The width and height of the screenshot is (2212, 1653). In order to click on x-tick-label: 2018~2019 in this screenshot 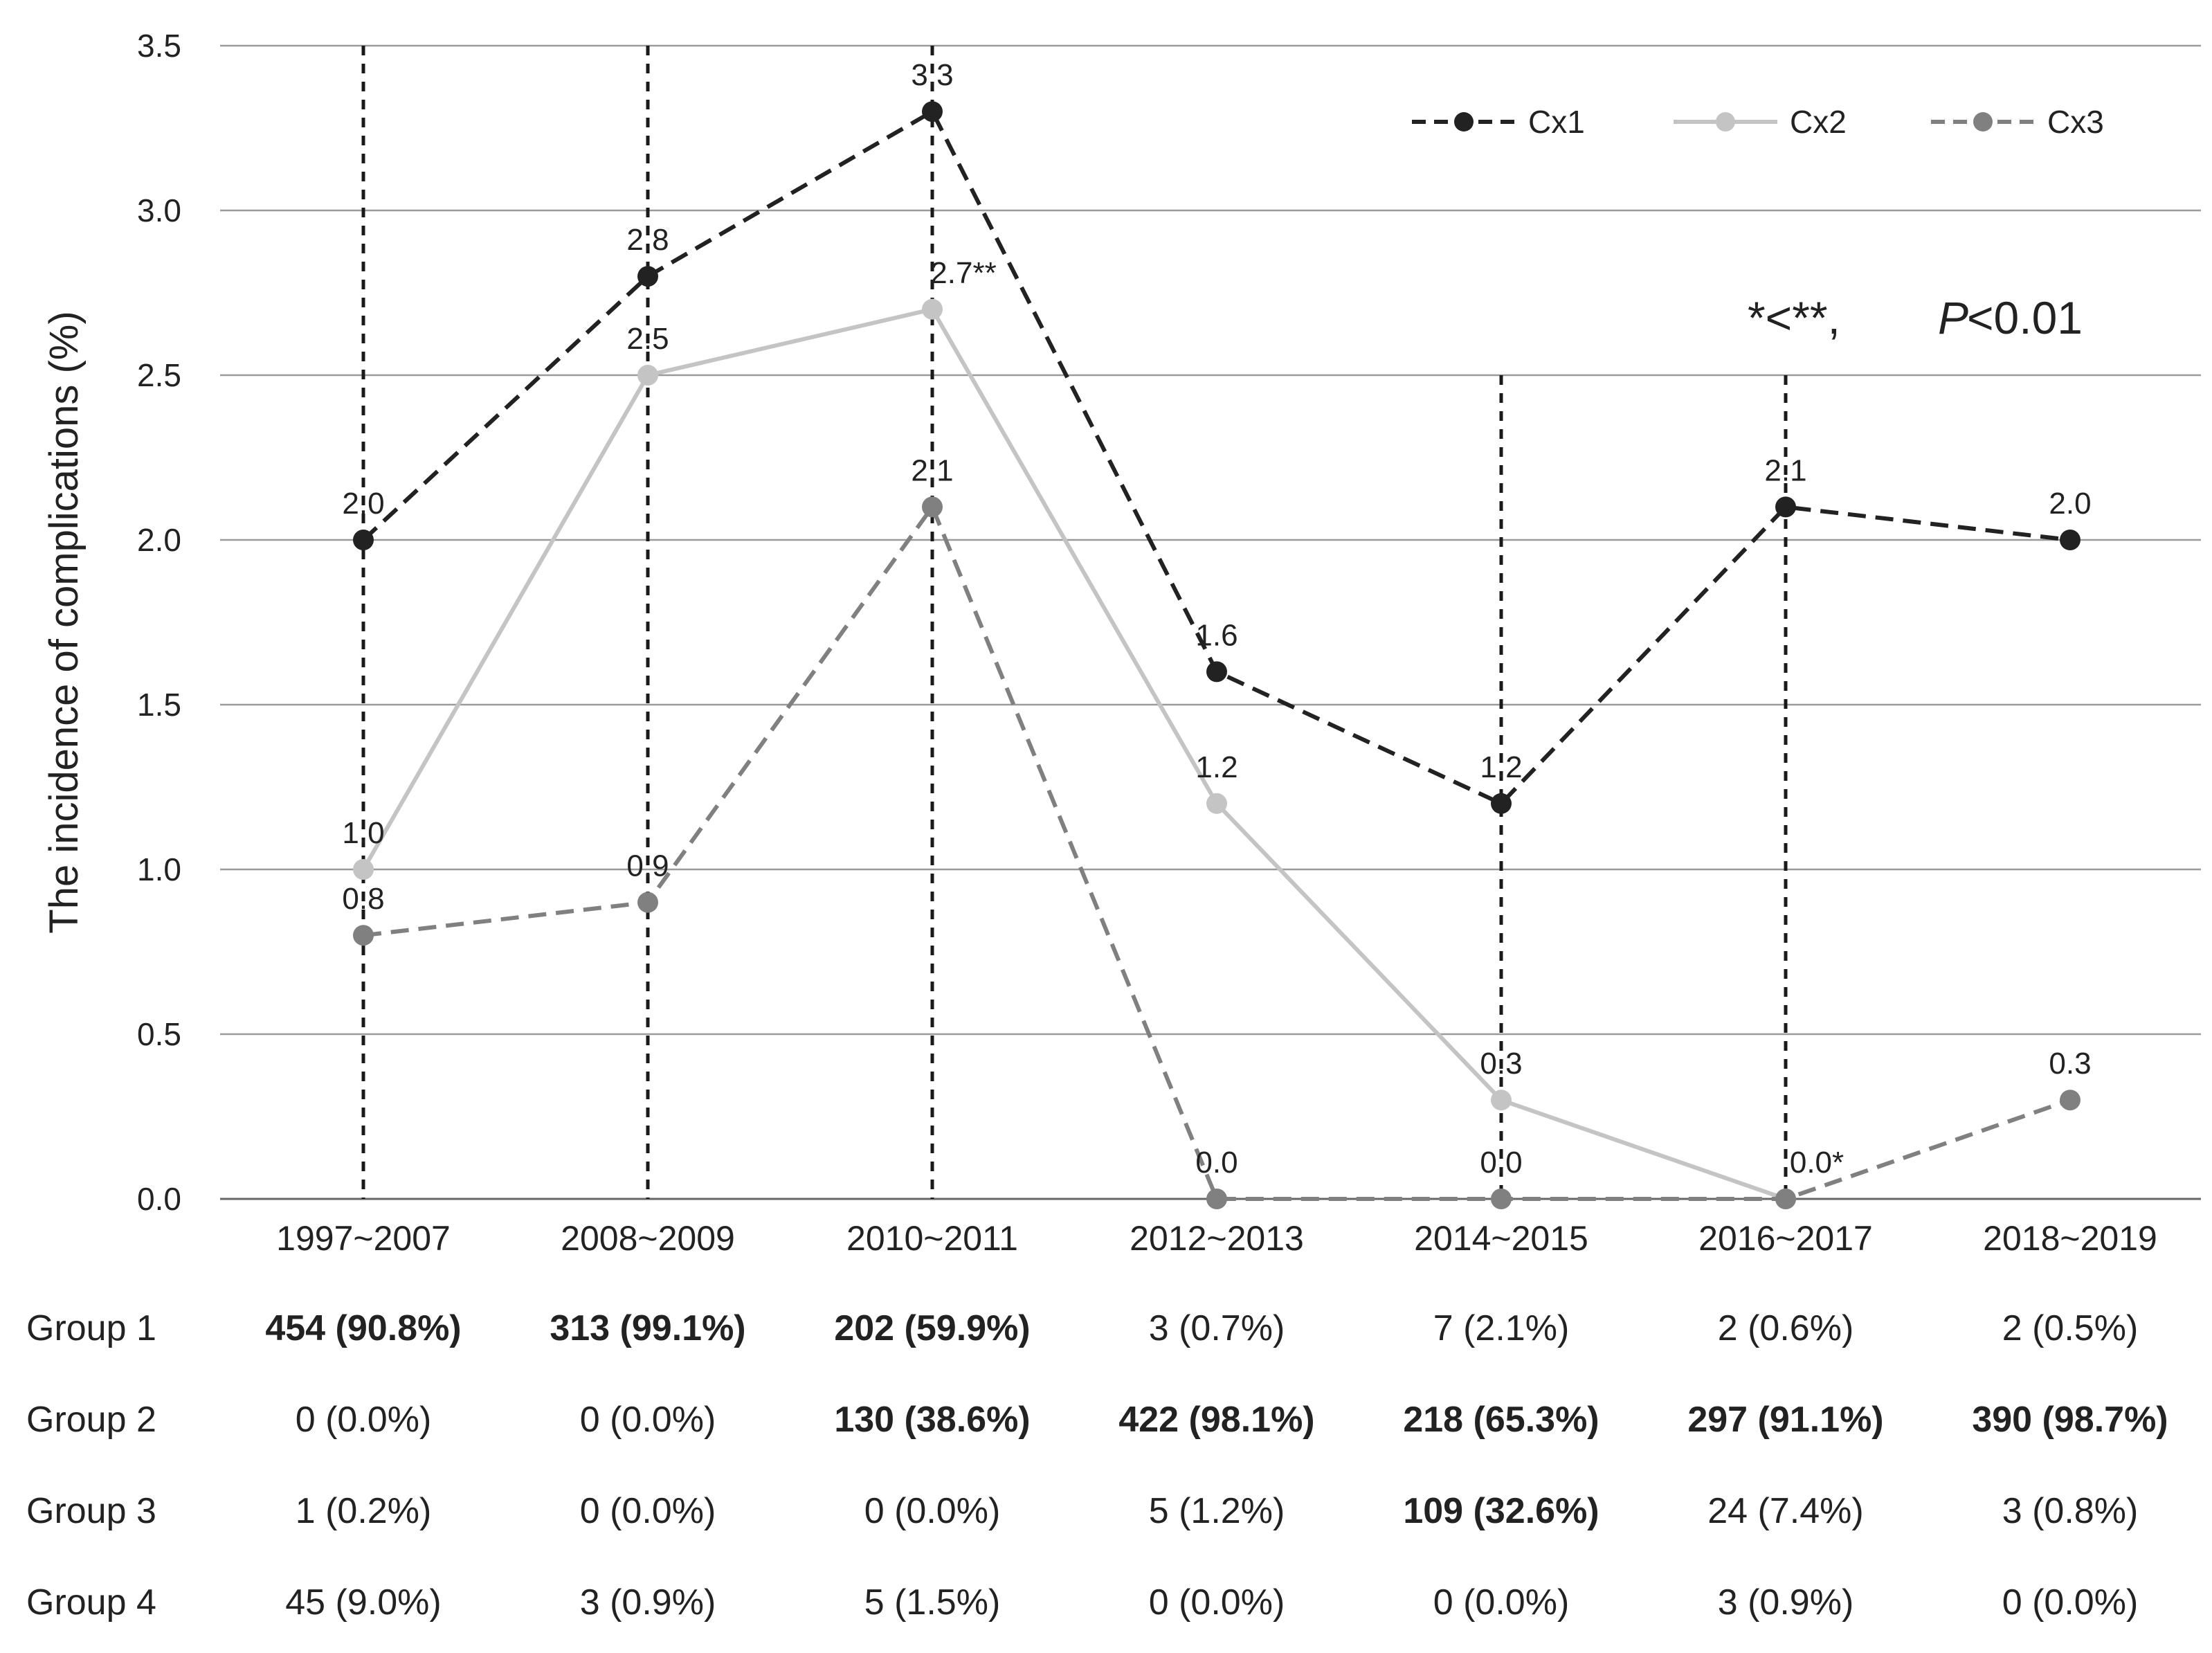, I will do `click(2070, 1238)`.